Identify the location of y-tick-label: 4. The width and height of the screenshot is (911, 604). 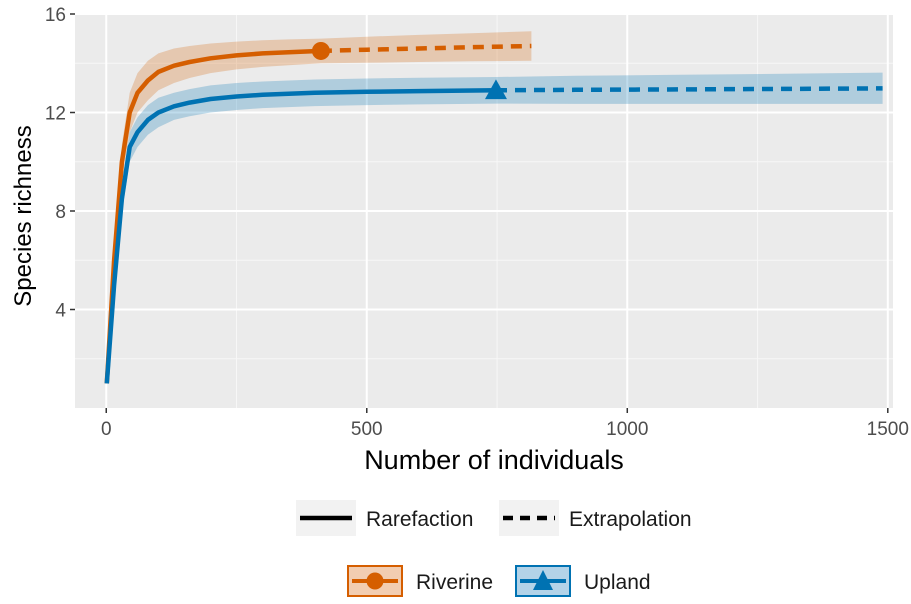
(60, 311).